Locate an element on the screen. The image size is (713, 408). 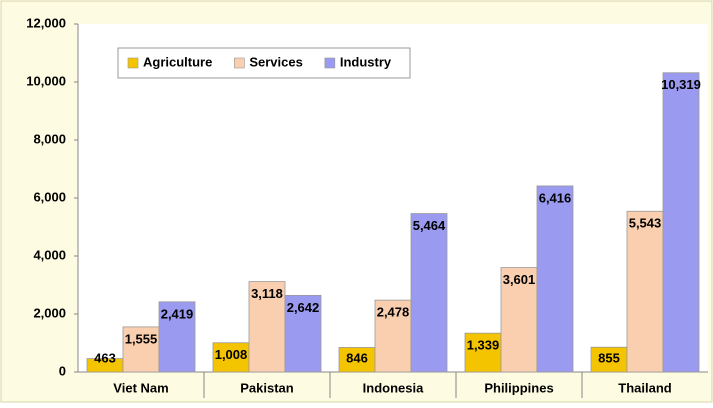
y-tick-label: 0 is located at coordinates (62, 370).